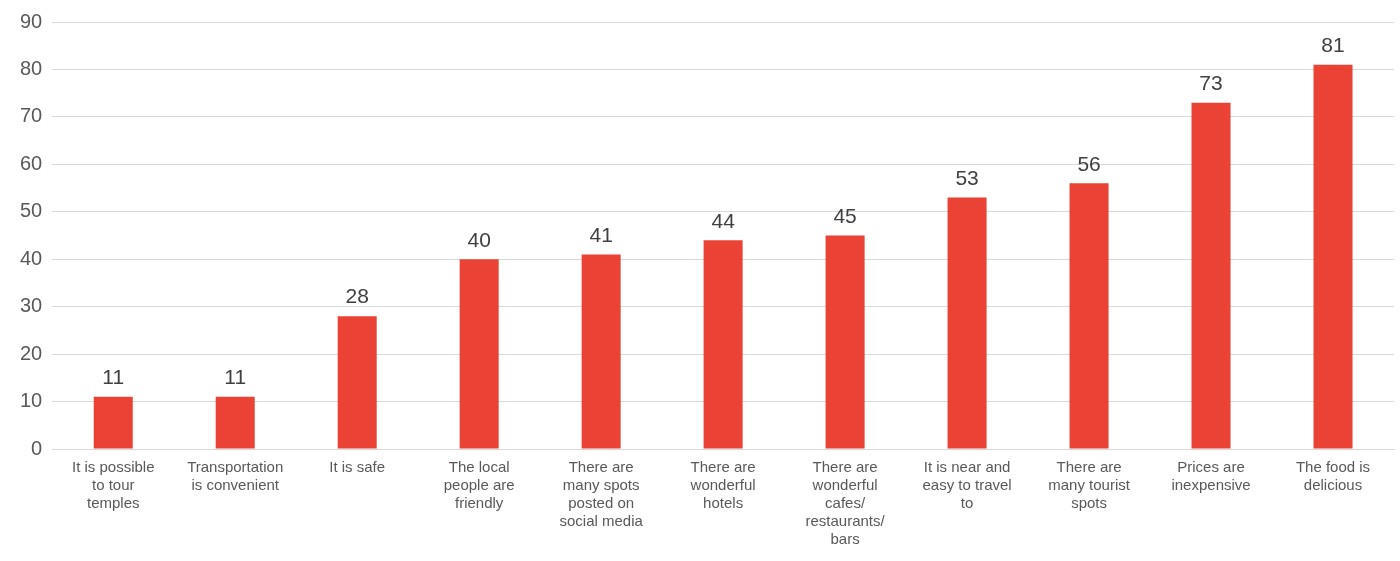 This screenshot has width=1400, height=561. Describe the element at coordinates (1089, 163) in the screenshot. I see `data-label: 56` at that location.